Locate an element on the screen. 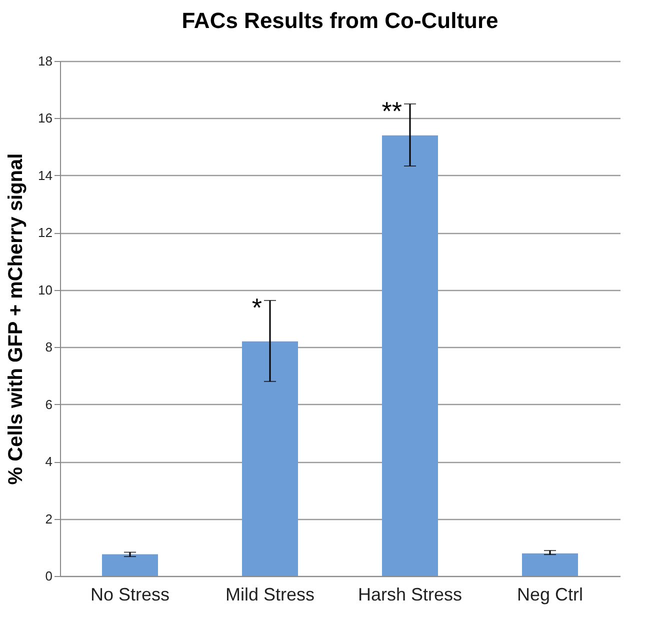 The width and height of the screenshot is (658, 627). y-tick-label: 6 is located at coordinates (48, 404).